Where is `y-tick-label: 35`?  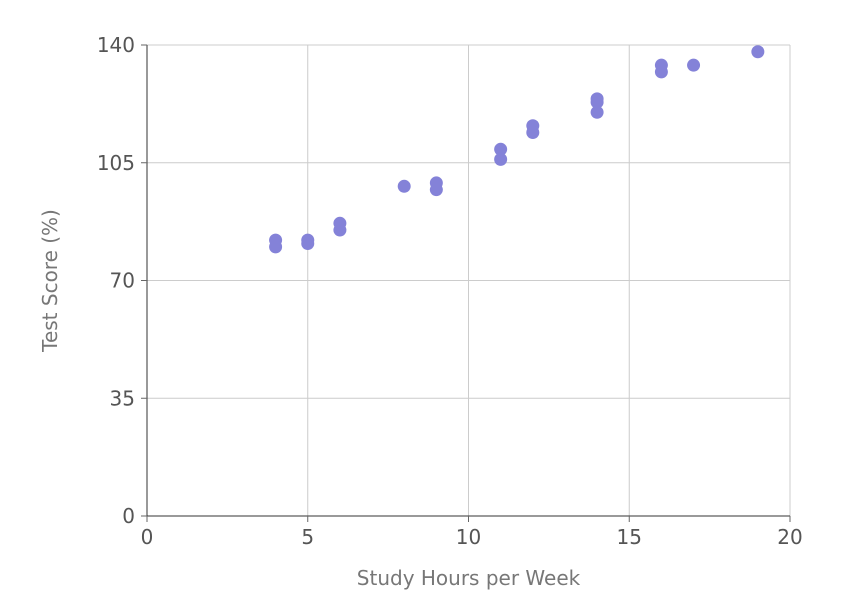
y-tick-label: 35 is located at coordinates (122, 398).